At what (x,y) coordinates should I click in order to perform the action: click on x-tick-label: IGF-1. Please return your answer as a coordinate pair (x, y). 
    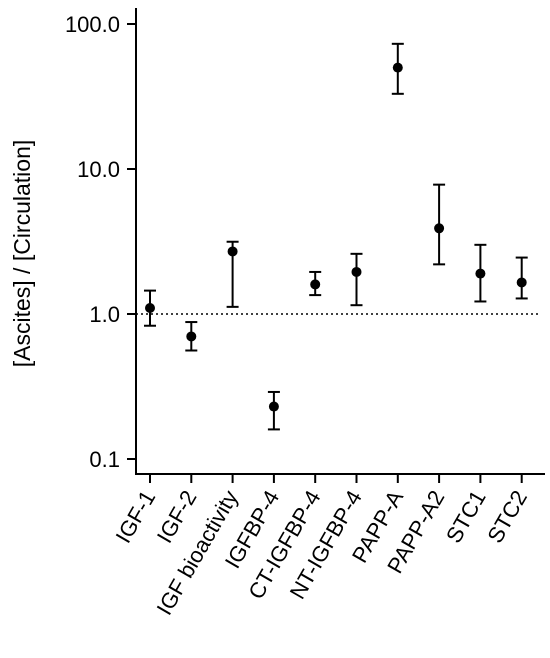
    Looking at the image, I should click on (136, 516).